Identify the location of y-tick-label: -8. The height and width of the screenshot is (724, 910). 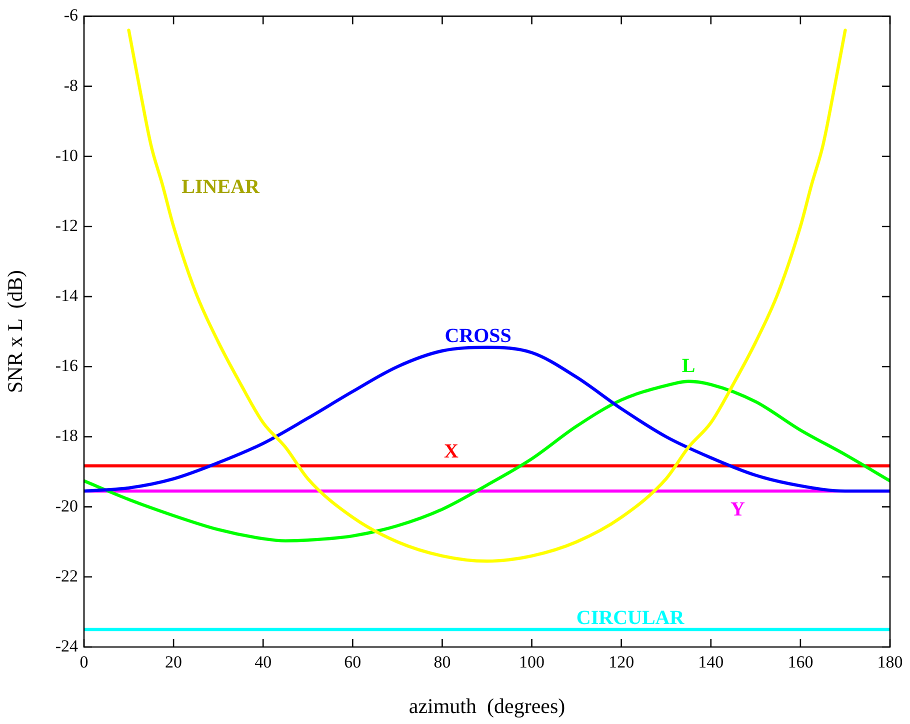
(71, 85).